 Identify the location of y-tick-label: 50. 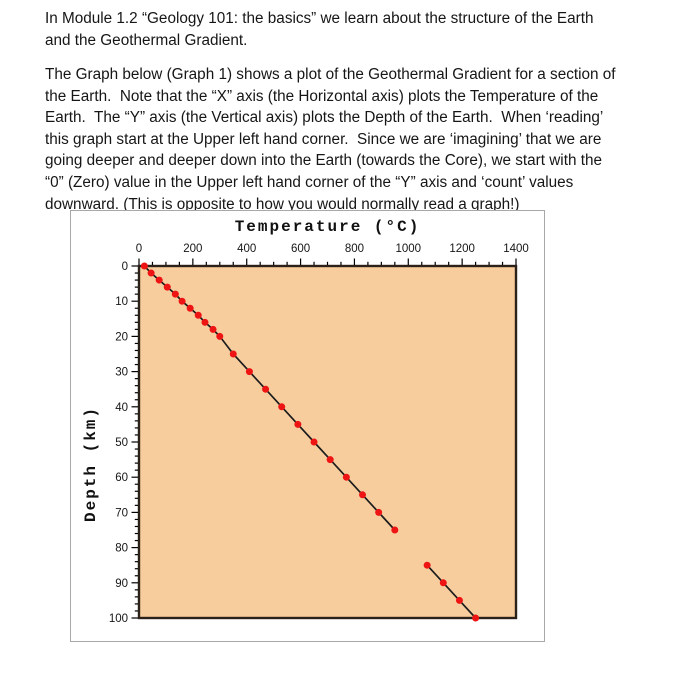
(121, 443).